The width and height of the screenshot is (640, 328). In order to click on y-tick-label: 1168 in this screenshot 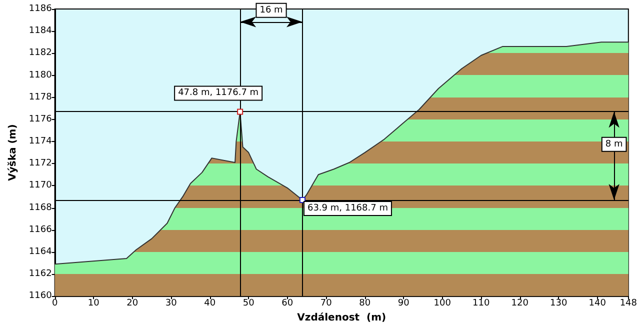, I will do `click(40, 207)`.